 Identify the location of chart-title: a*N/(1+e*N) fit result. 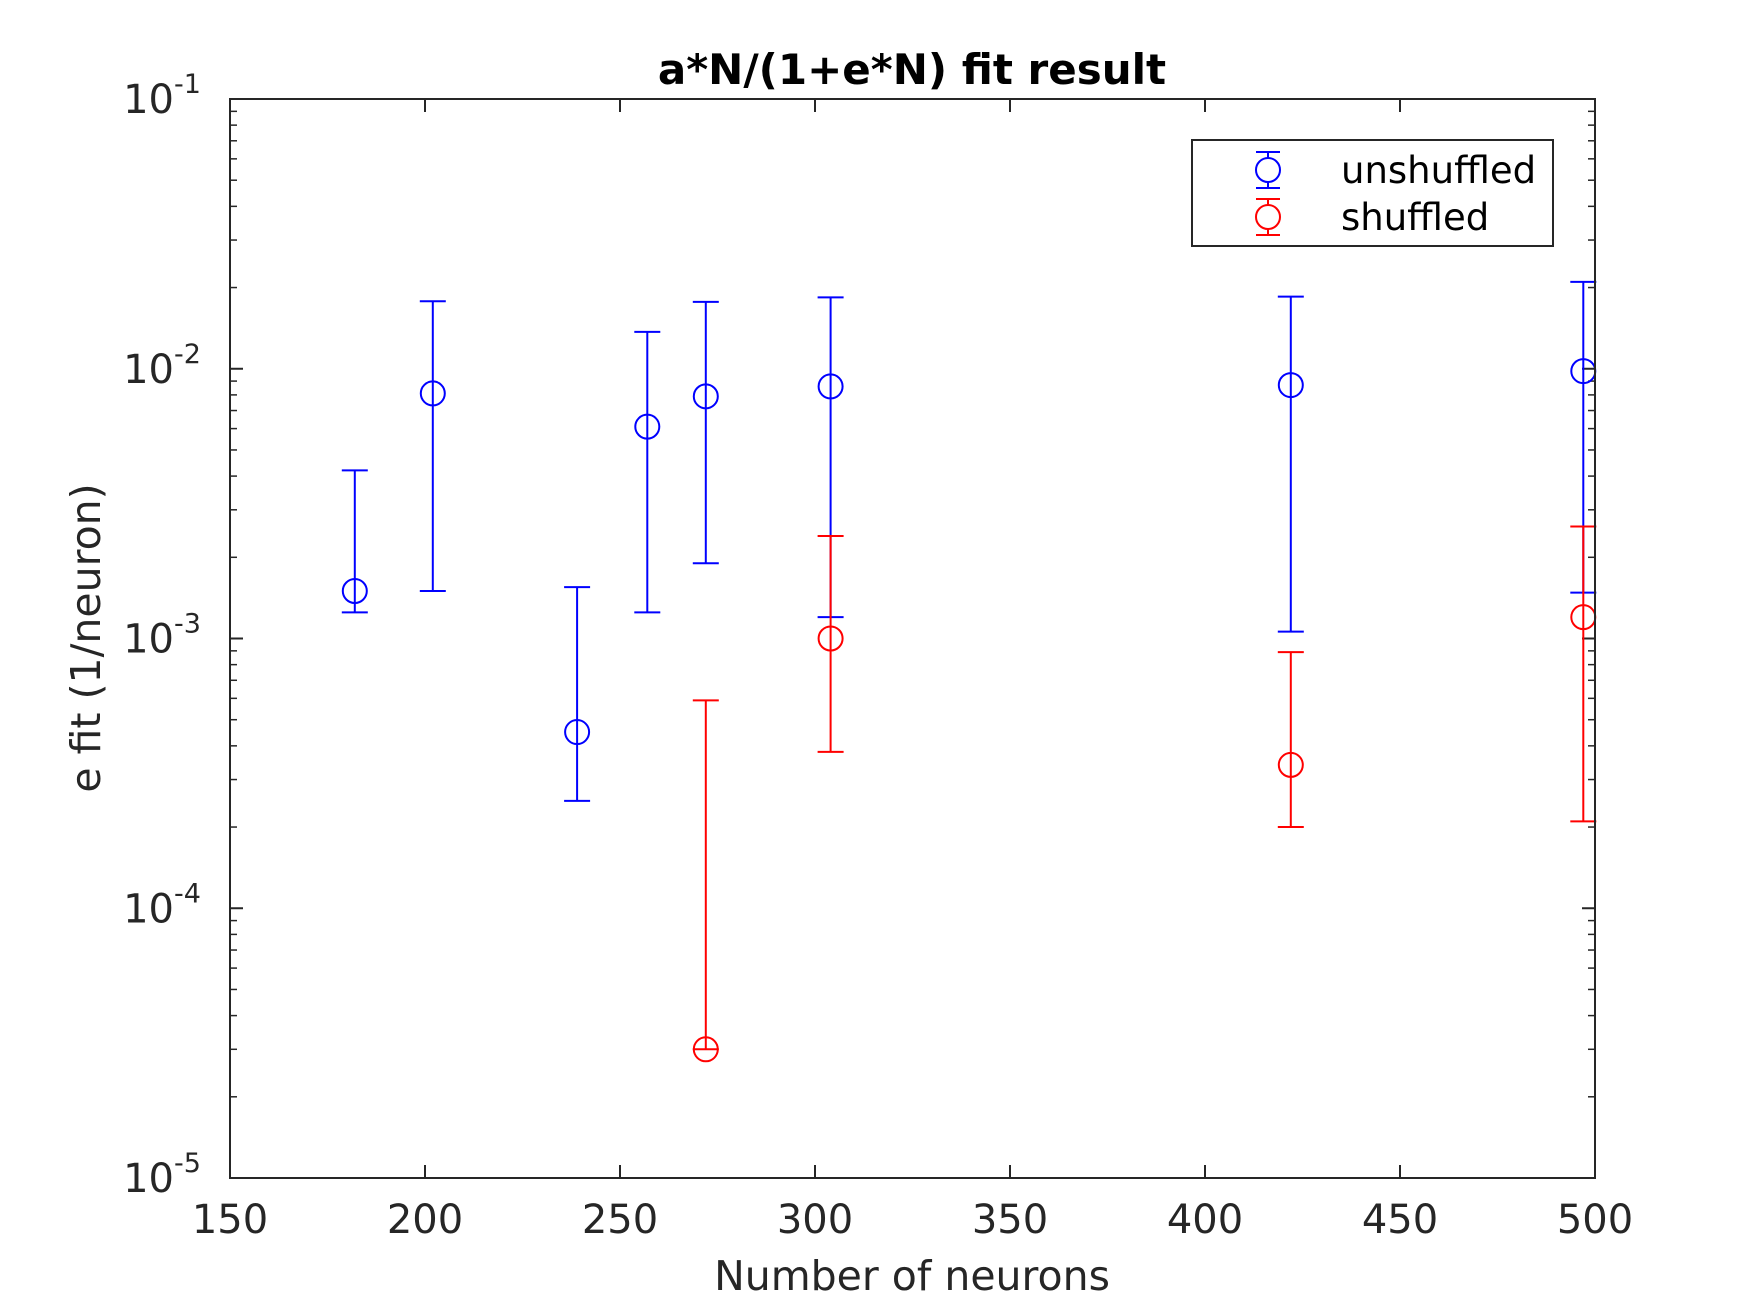
(912, 69).